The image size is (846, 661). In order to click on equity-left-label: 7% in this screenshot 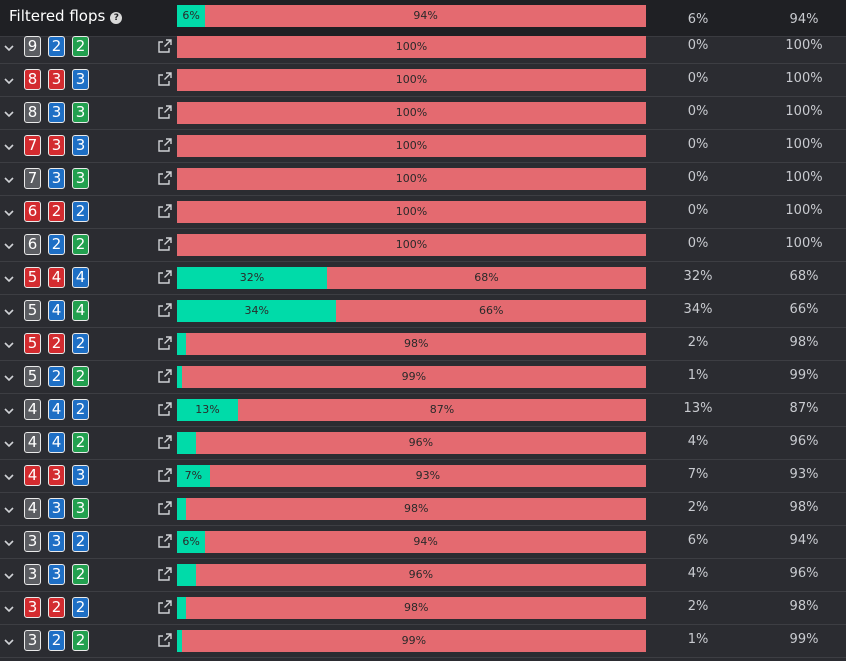, I will do `click(193, 475)`.